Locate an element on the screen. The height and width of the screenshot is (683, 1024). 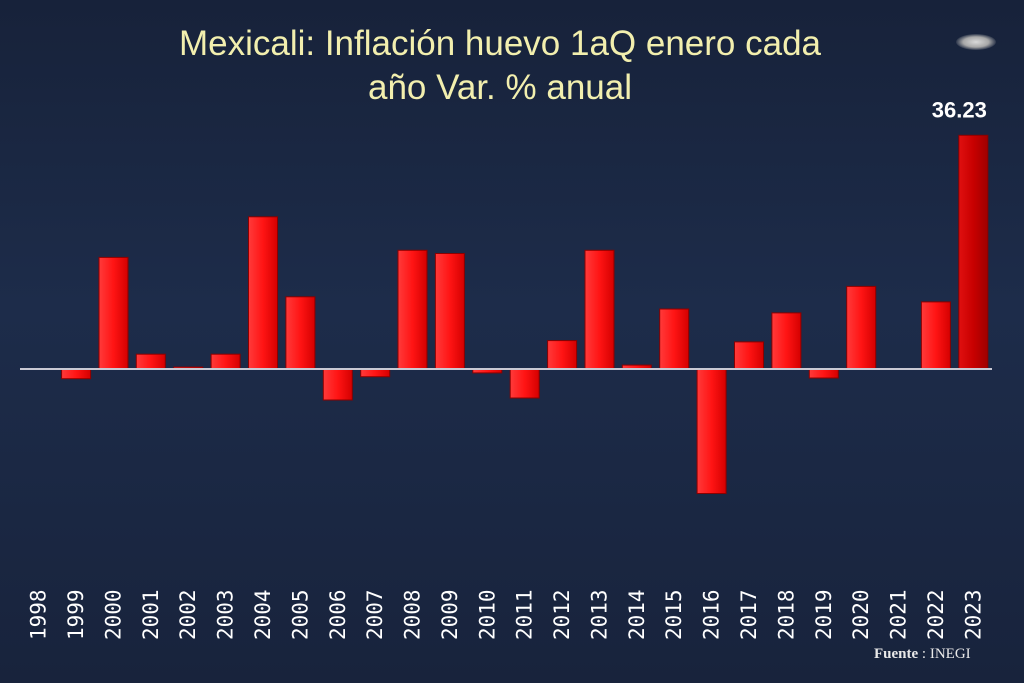
bar-2000 is located at coordinates (113, 313).